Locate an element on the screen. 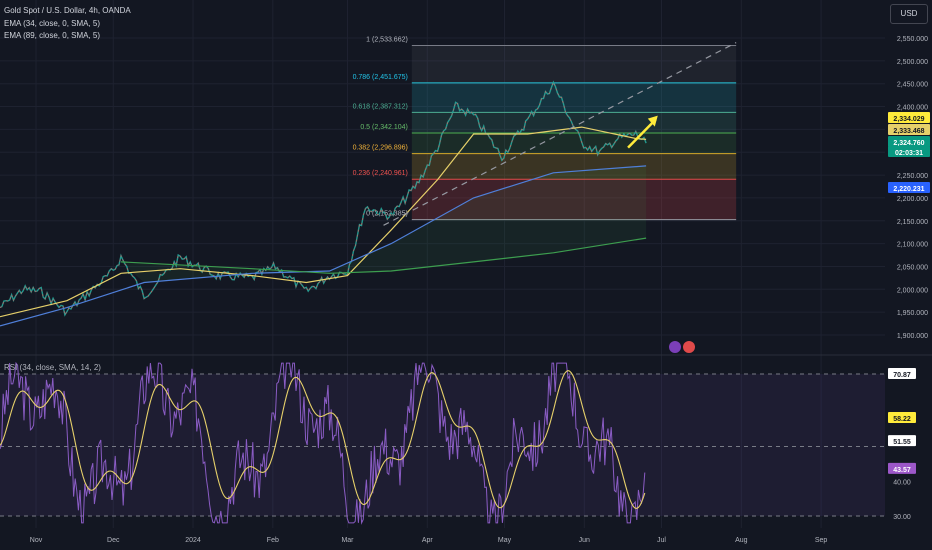 This screenshot has height=550, width=932. time-tick-label: May is located at coordinates (505, 540).